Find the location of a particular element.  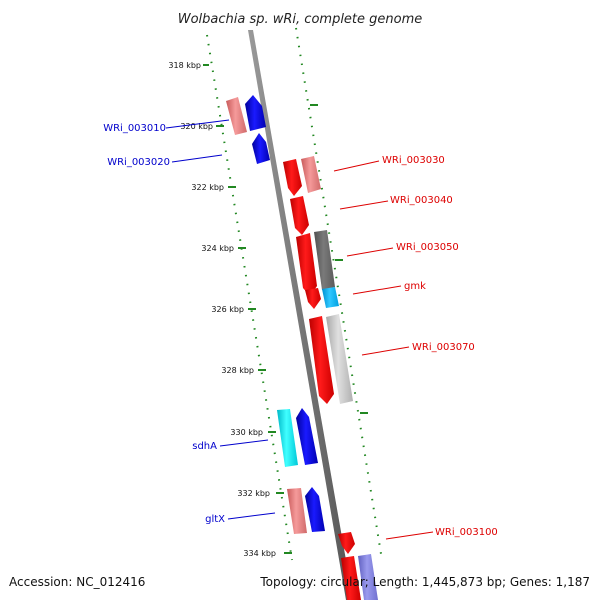

gene-label: gltX is located at coordinates (215, 519).